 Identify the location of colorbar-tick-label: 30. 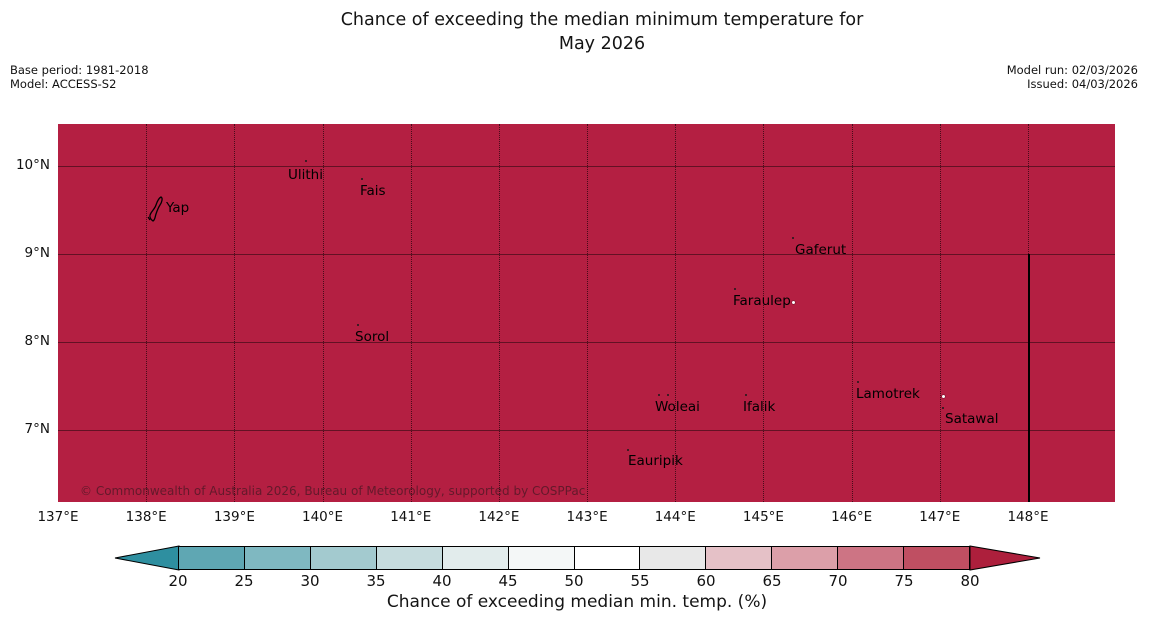
(310, 581).